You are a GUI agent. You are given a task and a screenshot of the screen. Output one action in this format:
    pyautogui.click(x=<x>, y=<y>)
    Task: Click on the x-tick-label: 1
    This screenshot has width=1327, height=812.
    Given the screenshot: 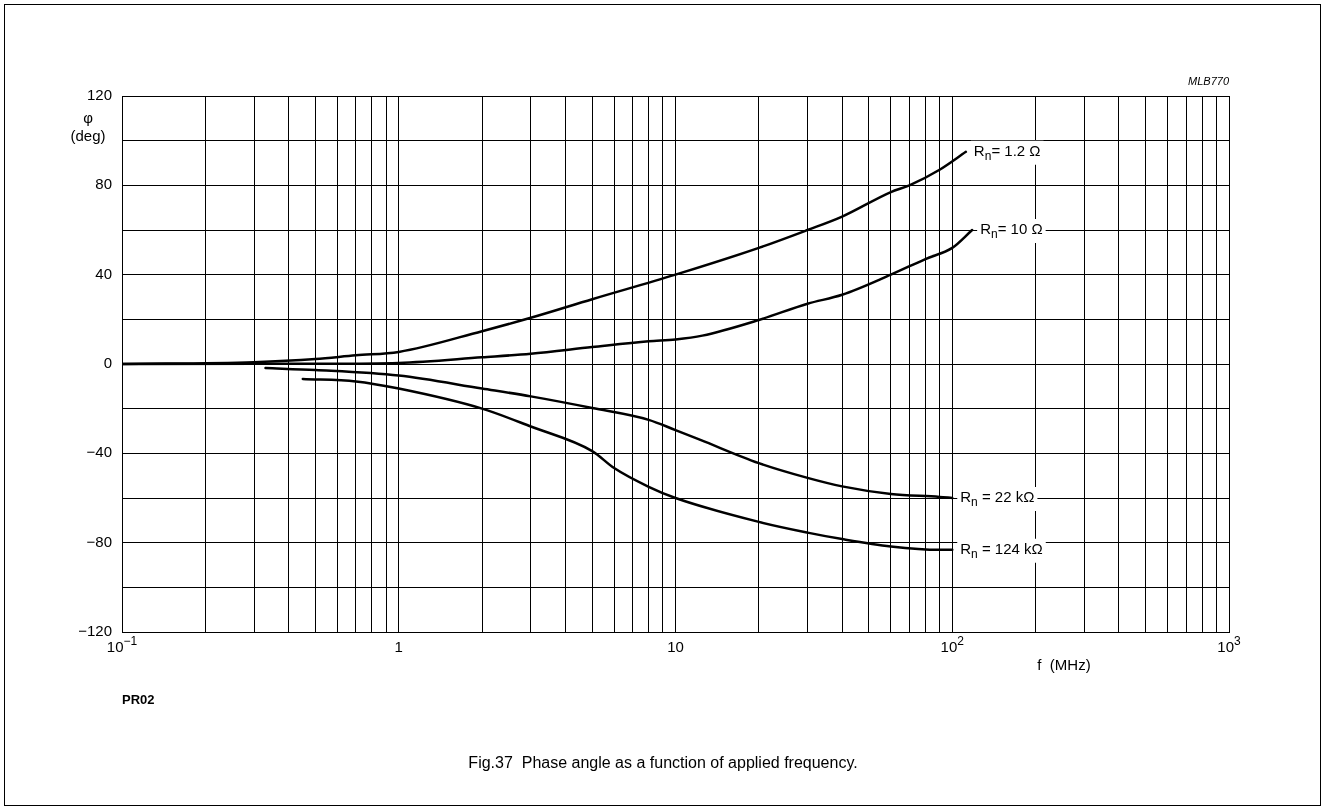 What is the action you would take?
    pyautogui.click(x=398, y=647)
    